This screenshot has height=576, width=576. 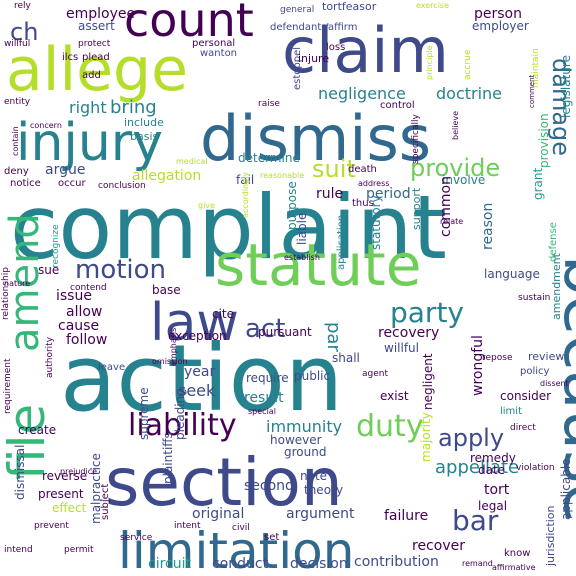 What do you see at coordinates (78, 326) in the screenshot?
I see `word-cause: cause` at bounding box center [78, 326].